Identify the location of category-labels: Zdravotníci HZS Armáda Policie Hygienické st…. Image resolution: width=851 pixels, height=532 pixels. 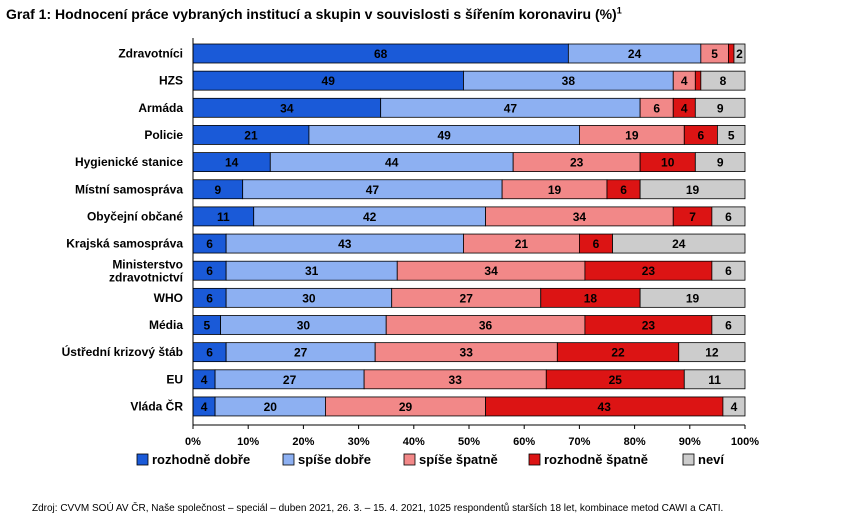
(123, 230).